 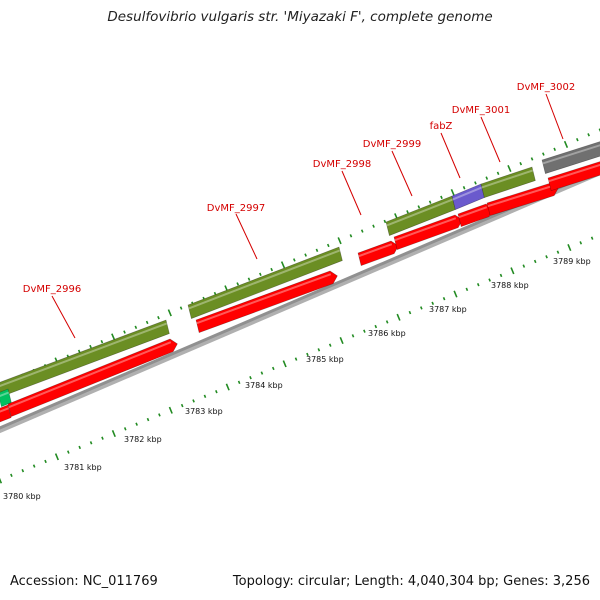 What do you see at coordinates (507, 179) in the screenshot?
I see `forward-gene-dvmf-3001-highlight` at bounding box center [507, 179].